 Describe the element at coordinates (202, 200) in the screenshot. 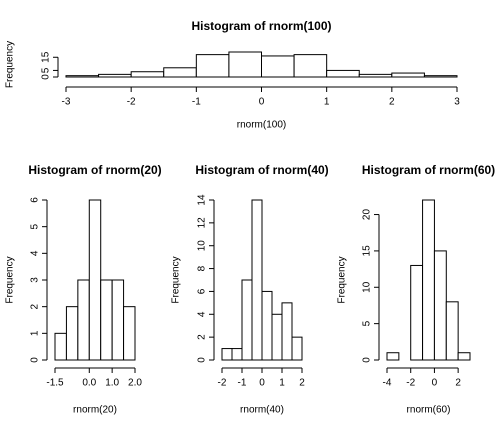

I see `y-tick-label: 14` at that location.